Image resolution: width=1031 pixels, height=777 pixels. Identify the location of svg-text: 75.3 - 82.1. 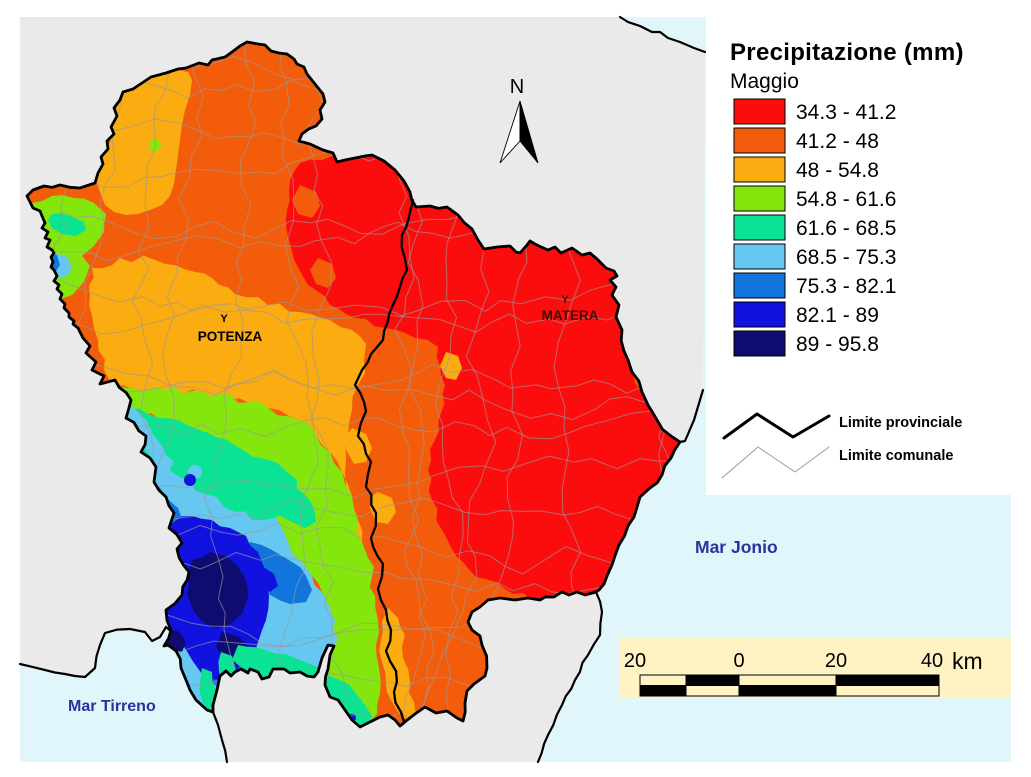
(846, 286).